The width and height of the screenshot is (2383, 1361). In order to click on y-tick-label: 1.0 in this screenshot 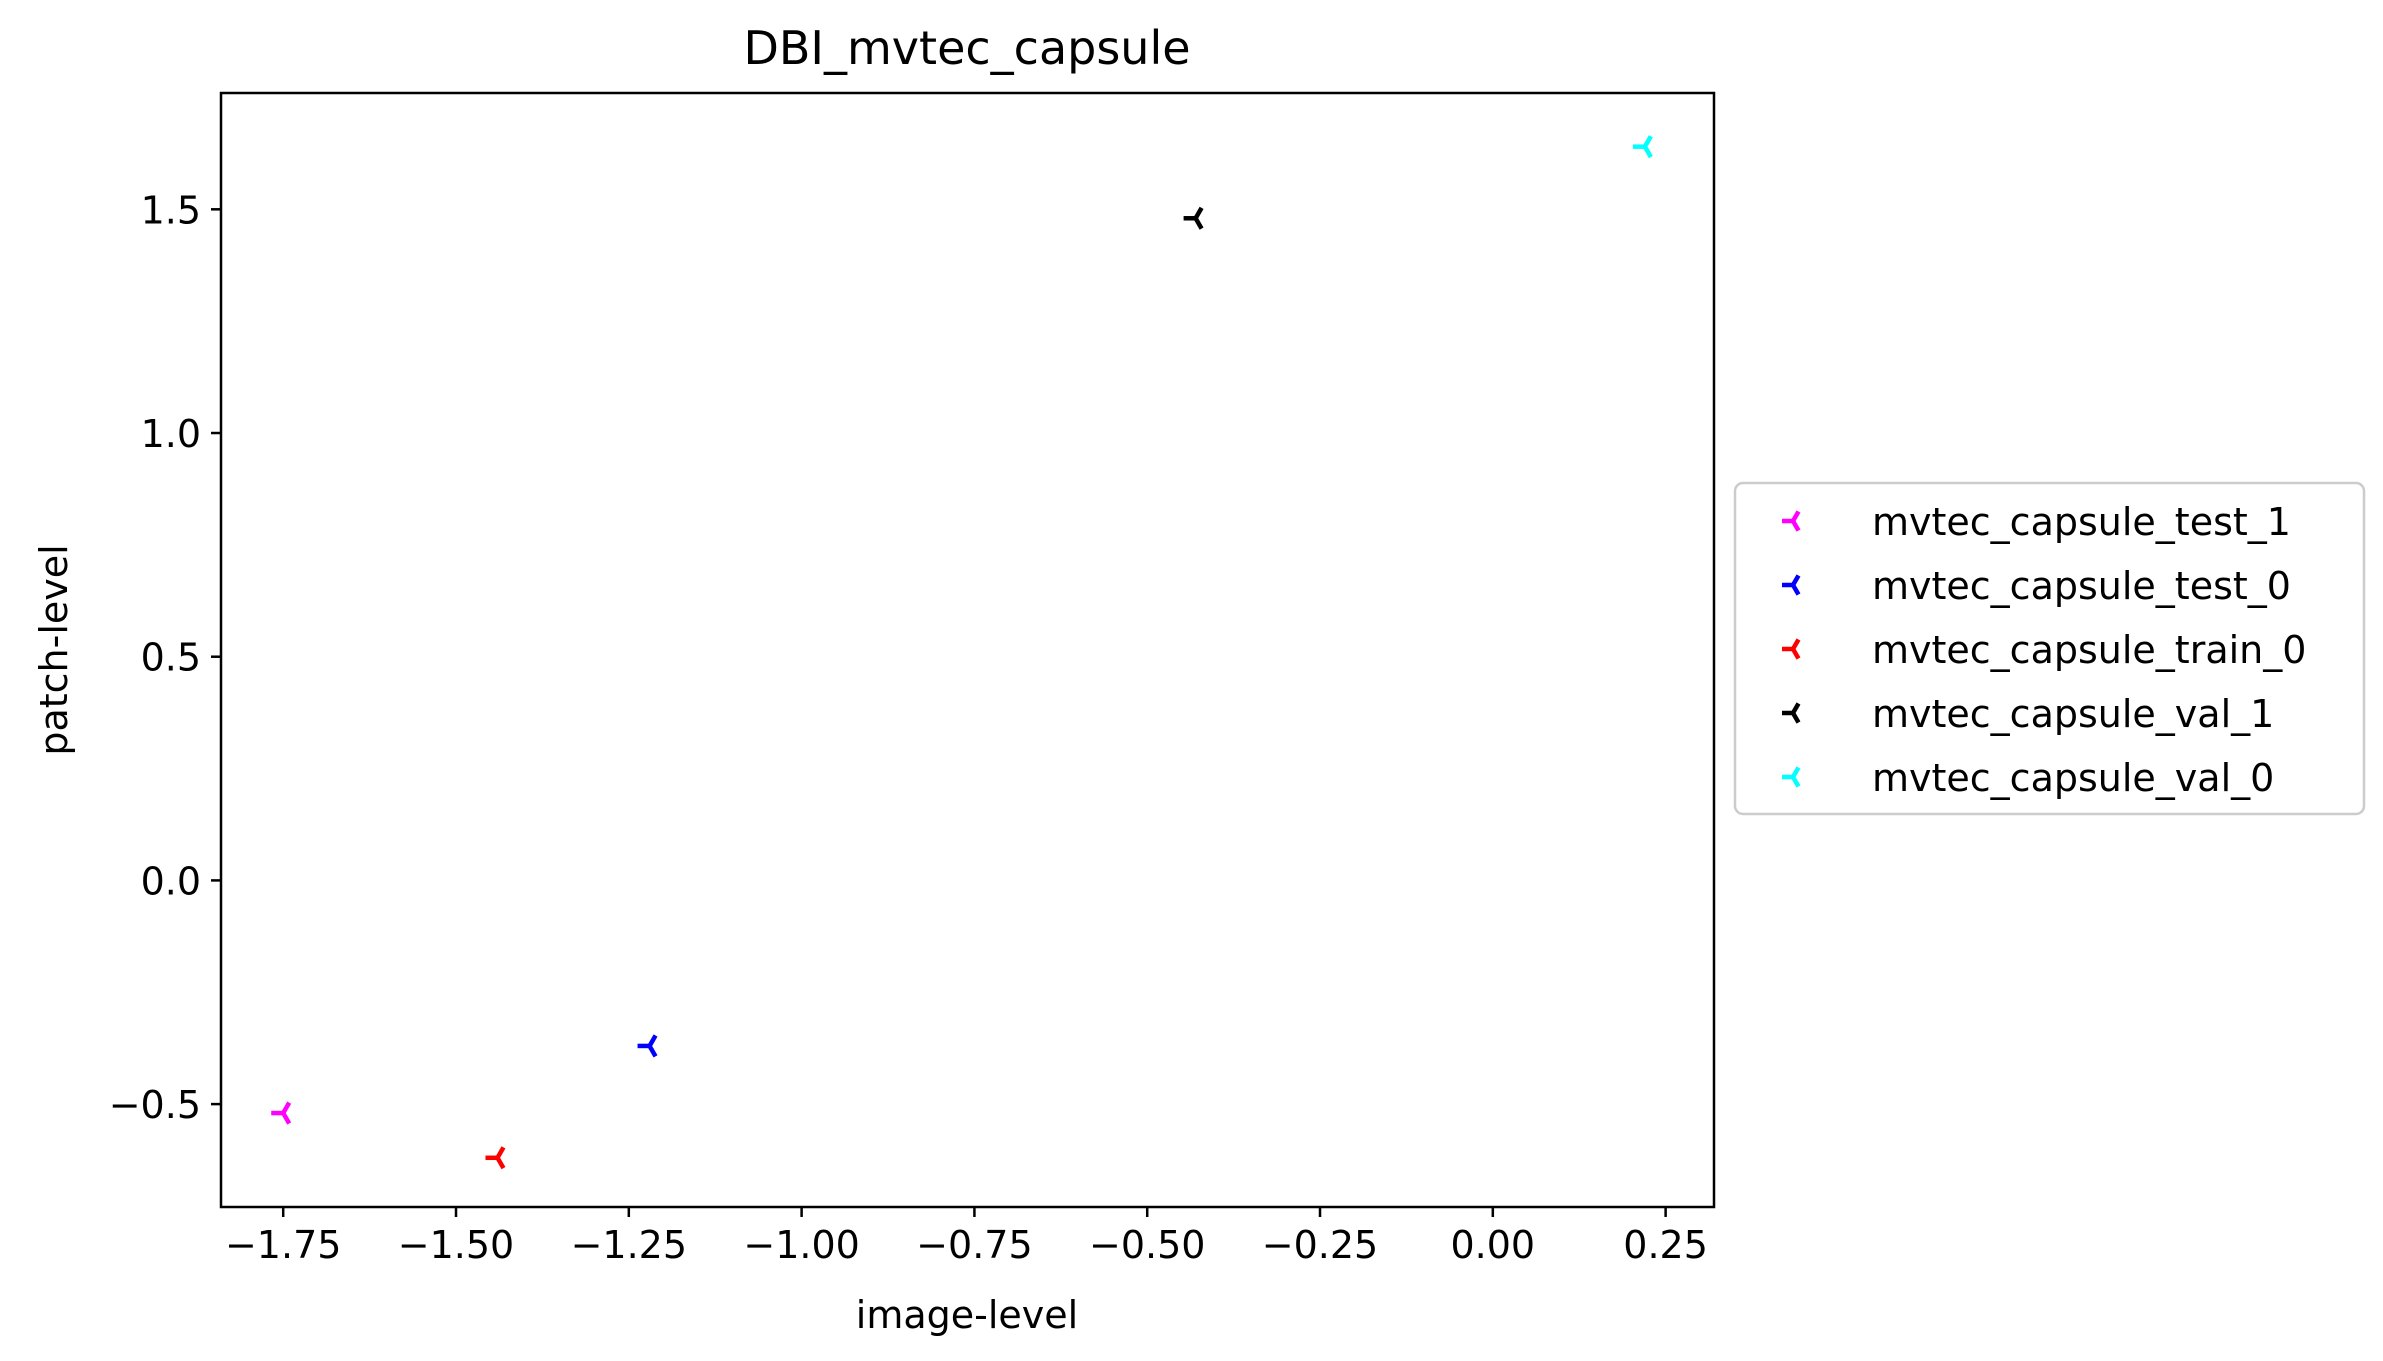, I will do `click(171, 434)`.